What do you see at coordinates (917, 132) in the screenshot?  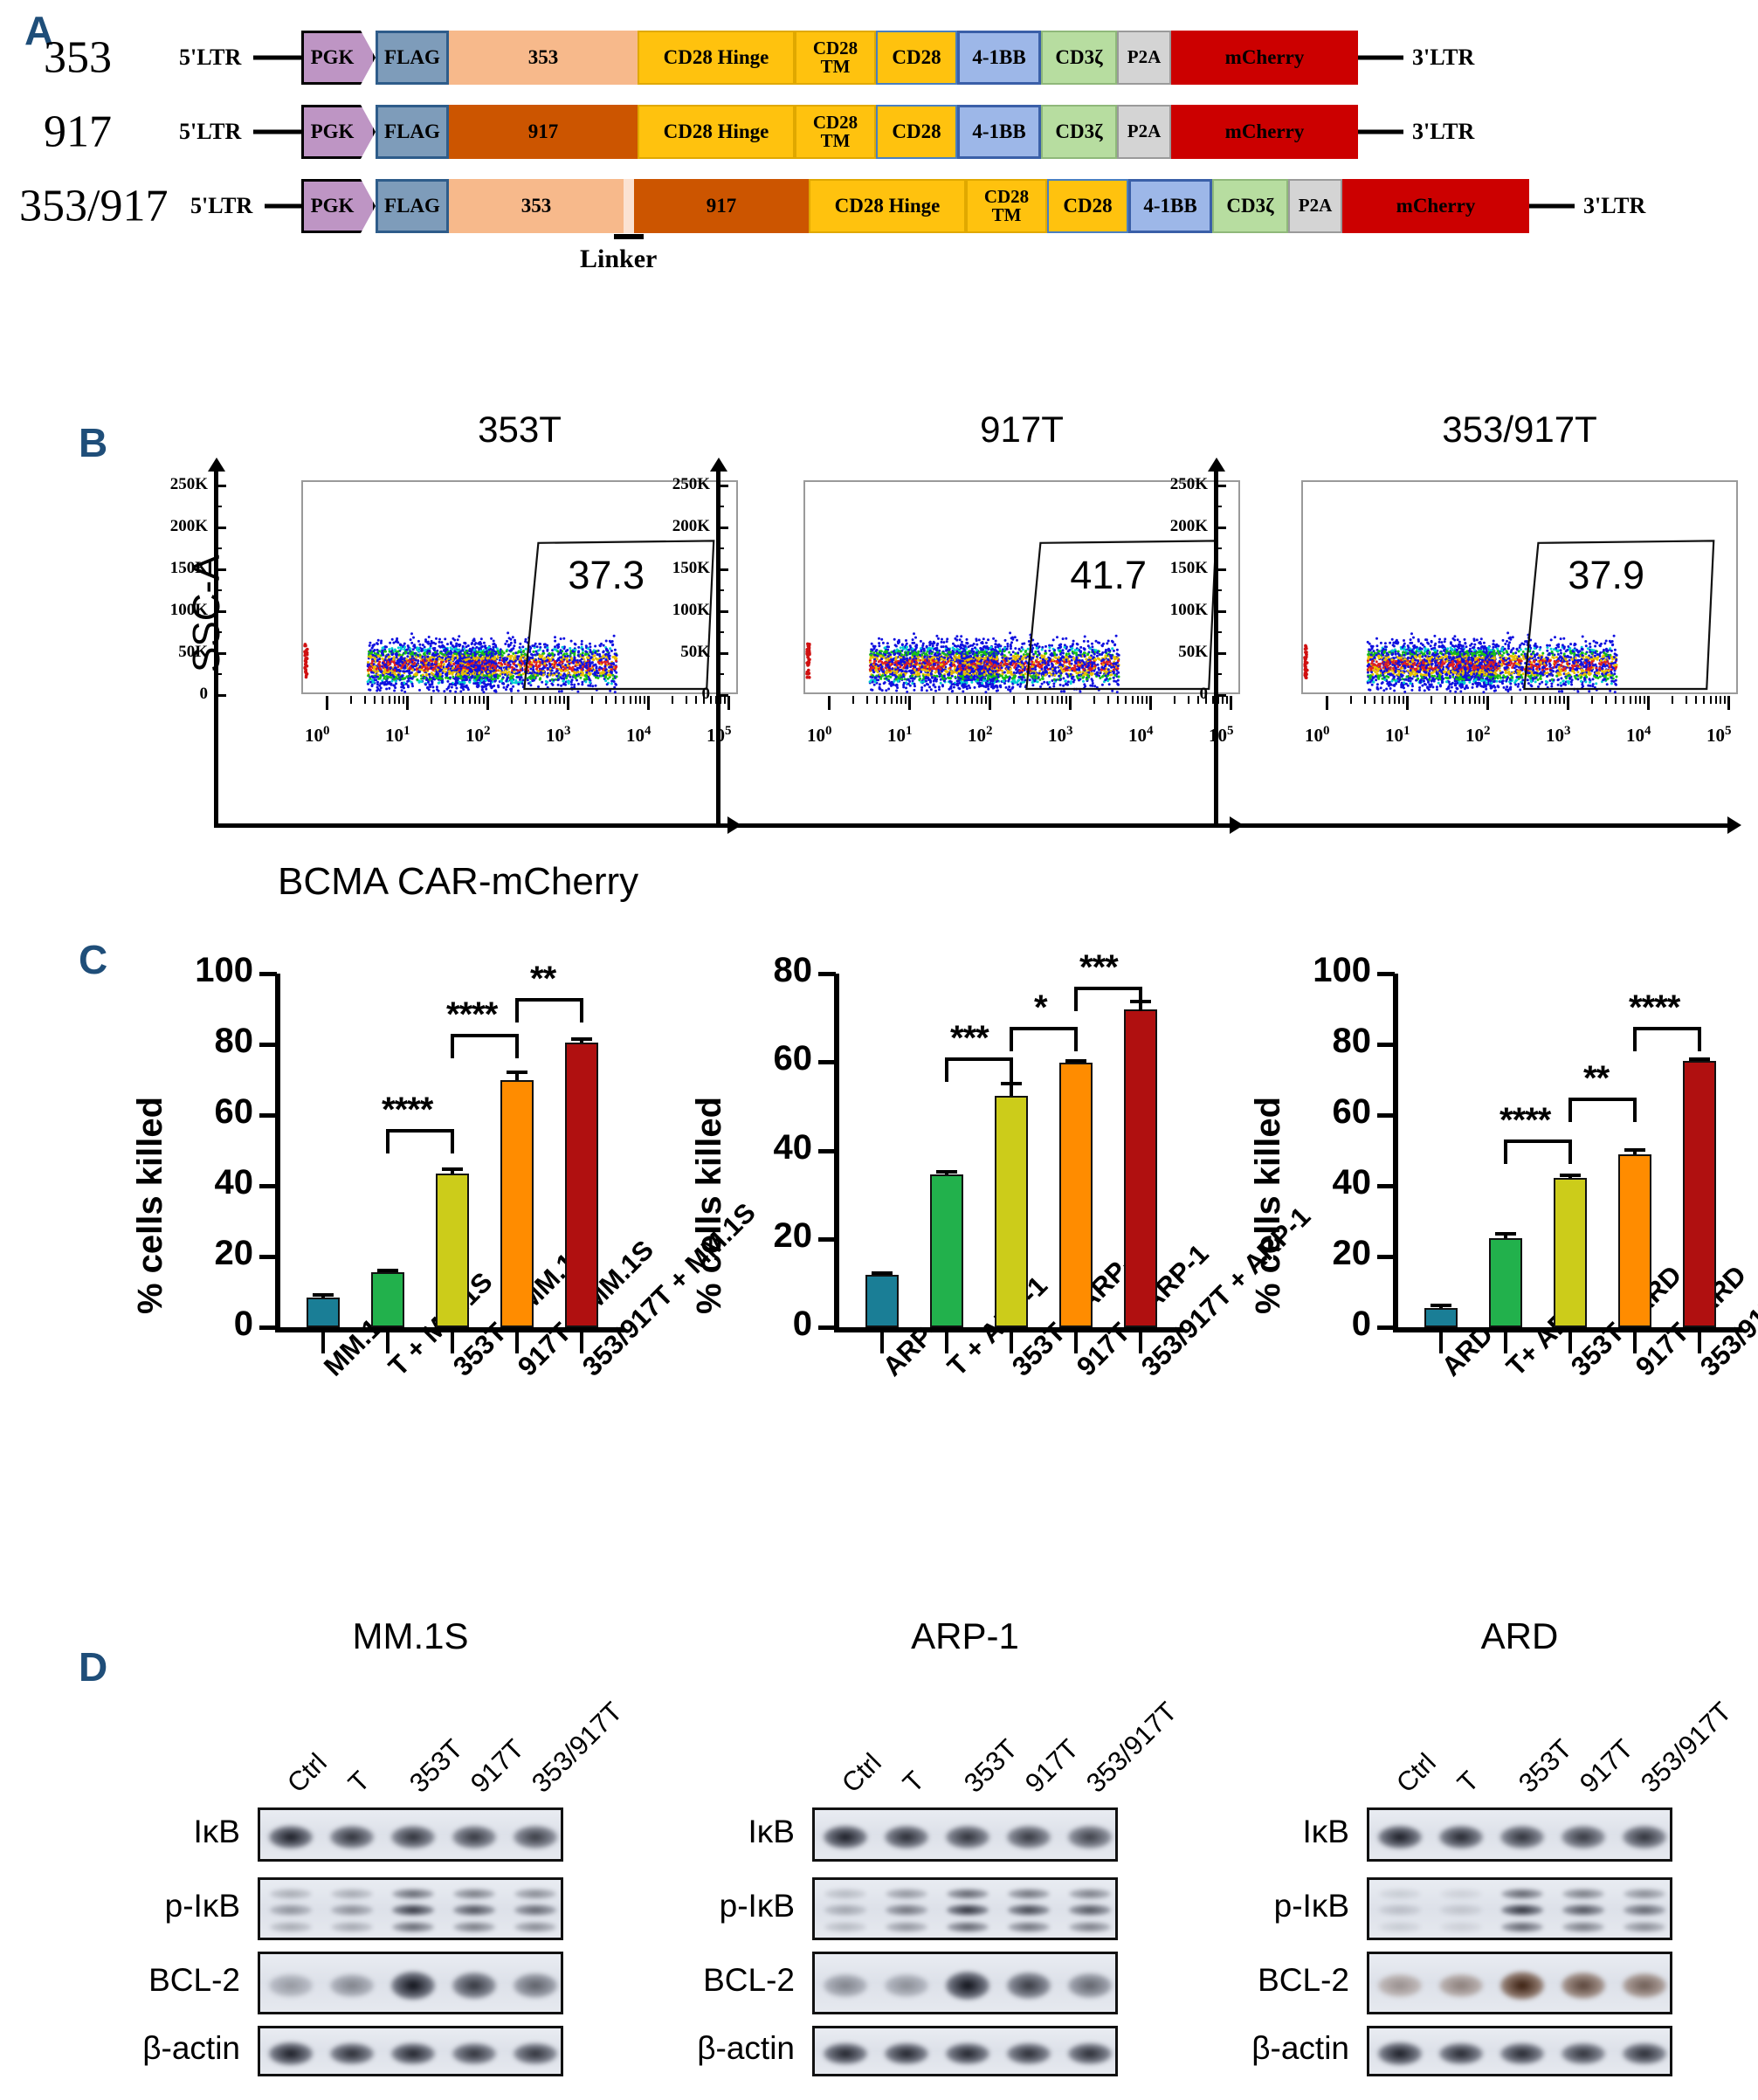 I see `construct-segment-cd28: CD28` at bounding box center [917, 132].